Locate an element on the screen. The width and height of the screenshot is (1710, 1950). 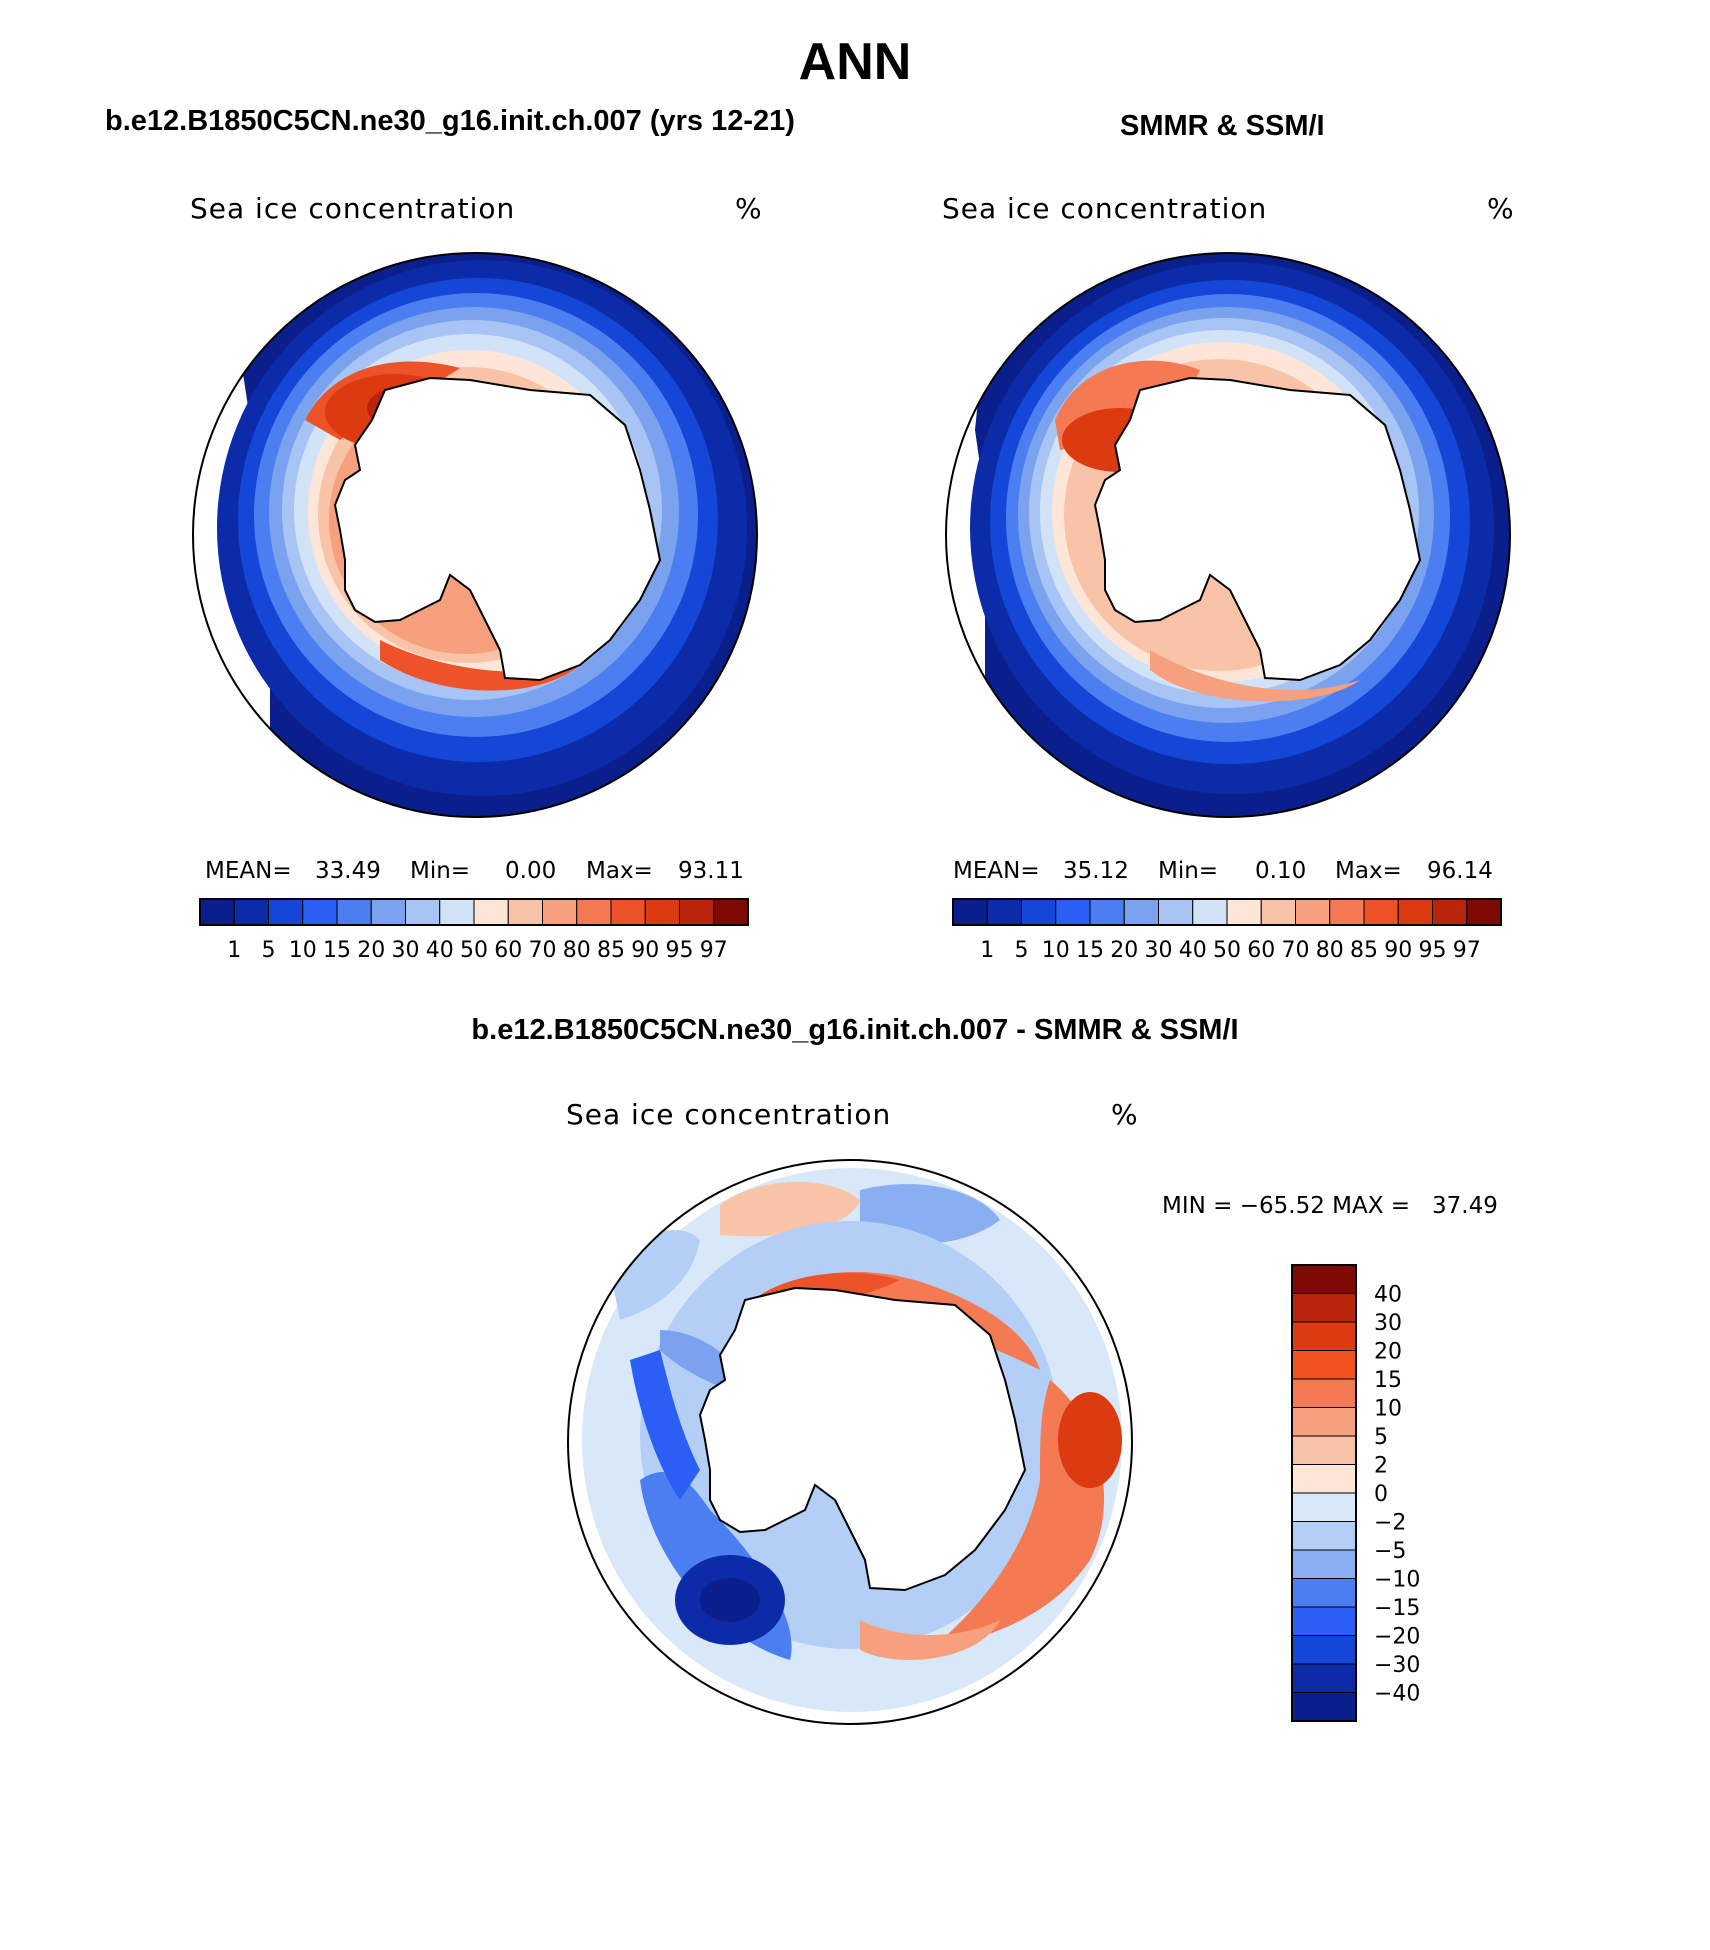
model-colorbar-tick-label: 15 is located at coordinates (337, 950).